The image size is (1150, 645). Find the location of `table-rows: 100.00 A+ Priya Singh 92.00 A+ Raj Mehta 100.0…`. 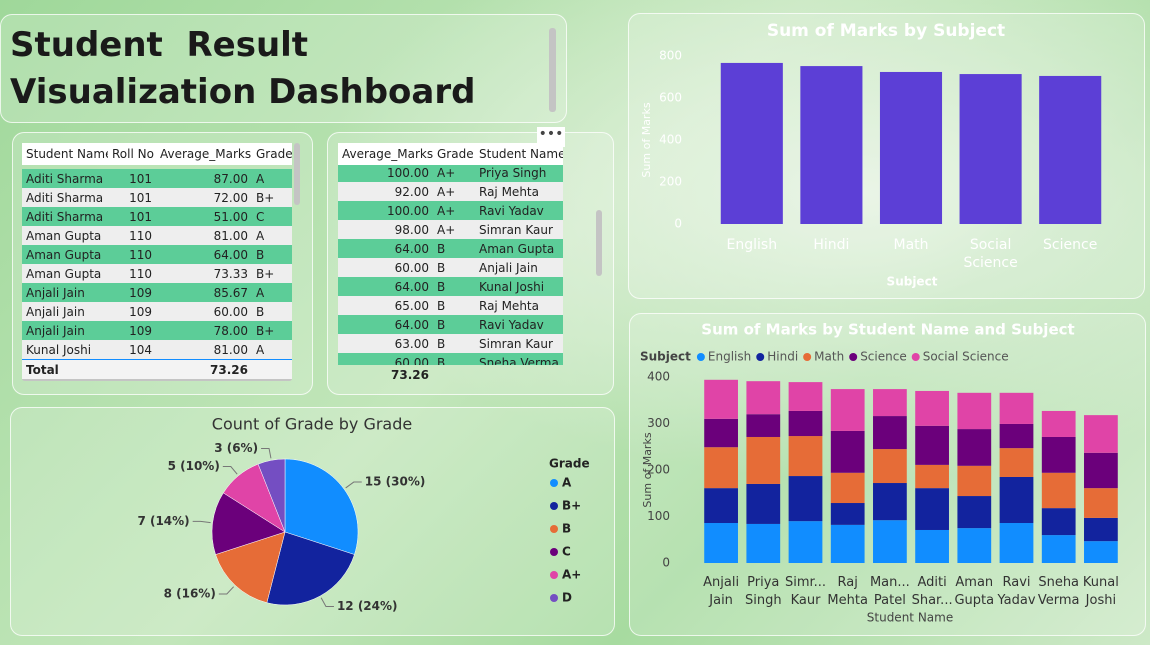

table-rows: 100.00 A+ Priya Singh 92.00 A+ Raj Mehta 100.0… is located at coordinates (450, 265).